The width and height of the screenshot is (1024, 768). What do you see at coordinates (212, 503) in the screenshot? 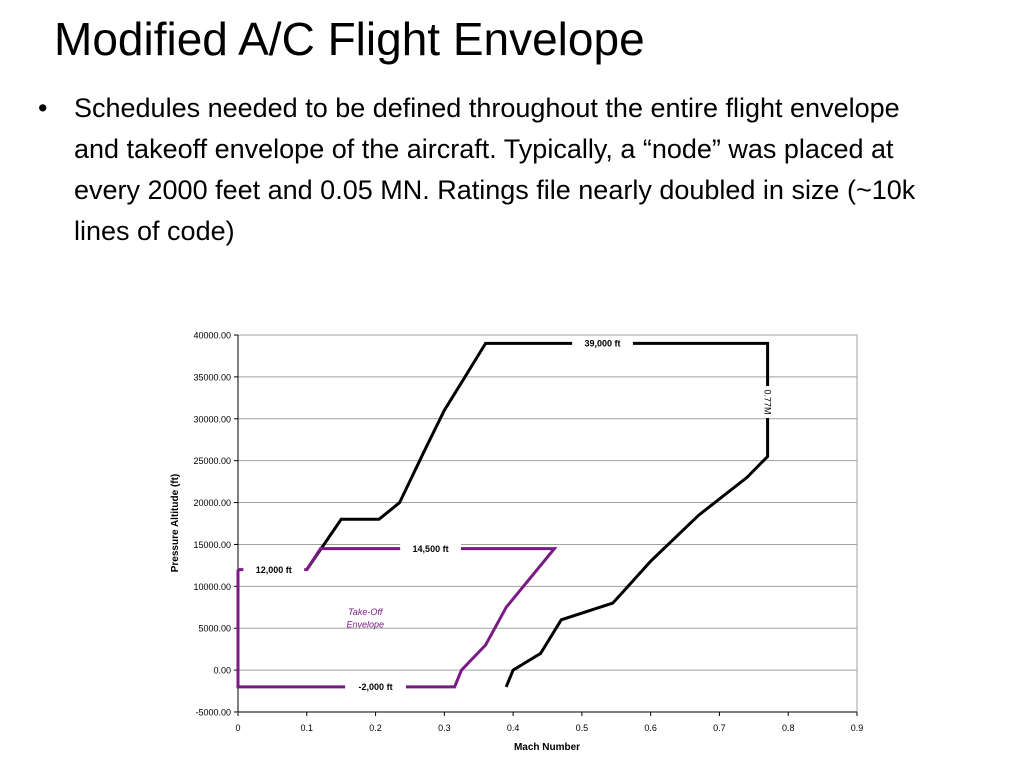
I see `y-tick-label: 20000.00` at bounding box center [212, 503].